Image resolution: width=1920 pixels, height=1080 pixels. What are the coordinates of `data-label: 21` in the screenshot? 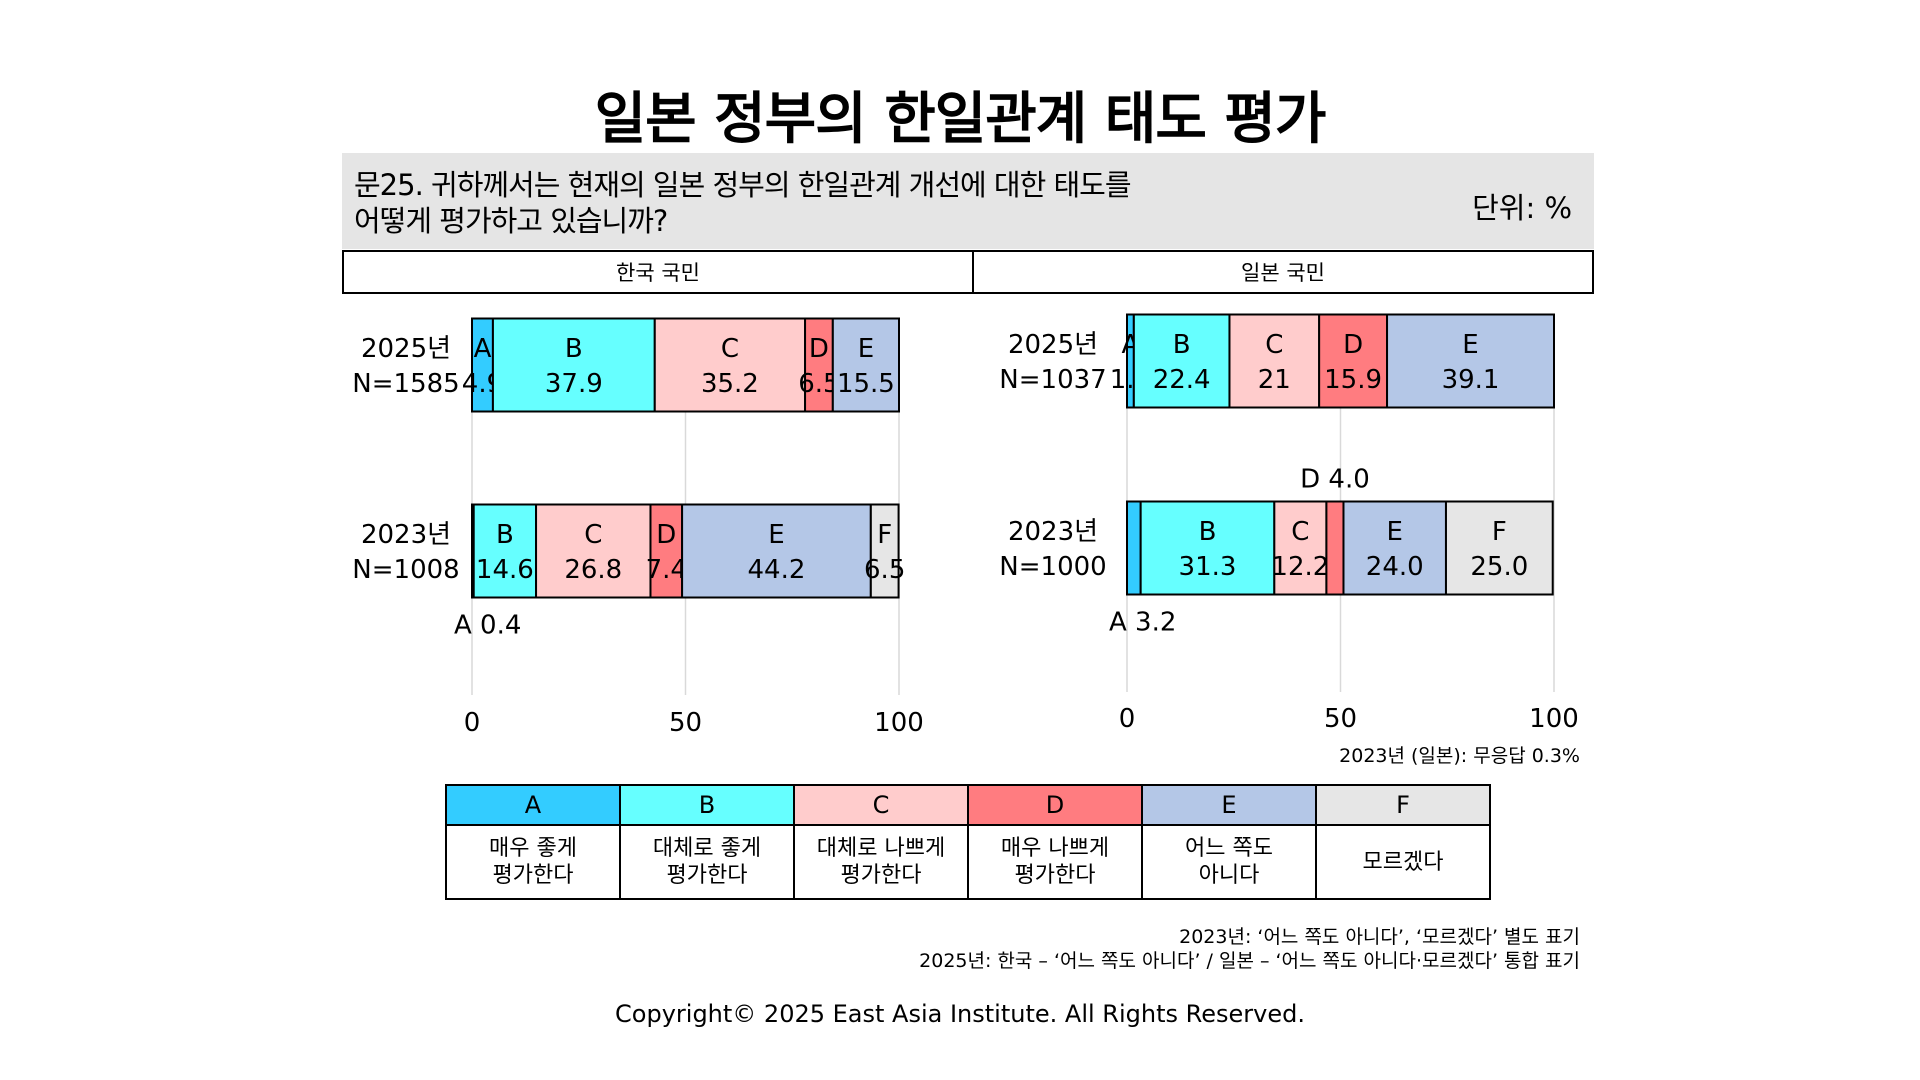 It's located at (1274, 380).